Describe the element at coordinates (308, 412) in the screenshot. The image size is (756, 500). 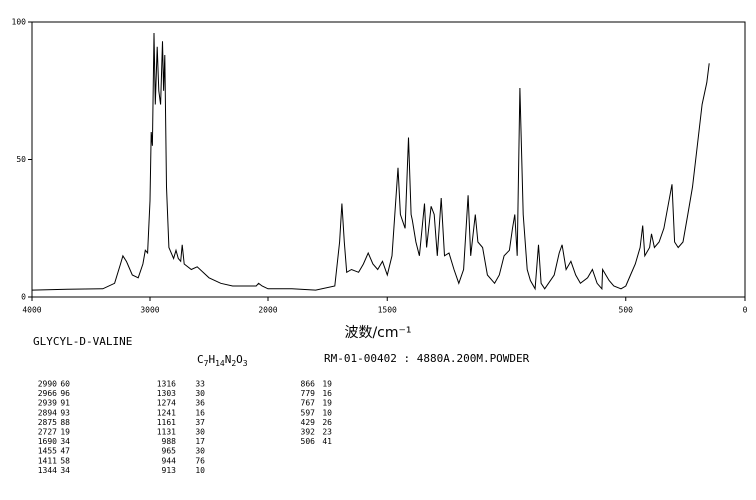
I see `peak-wavenumber: 597` at that location.